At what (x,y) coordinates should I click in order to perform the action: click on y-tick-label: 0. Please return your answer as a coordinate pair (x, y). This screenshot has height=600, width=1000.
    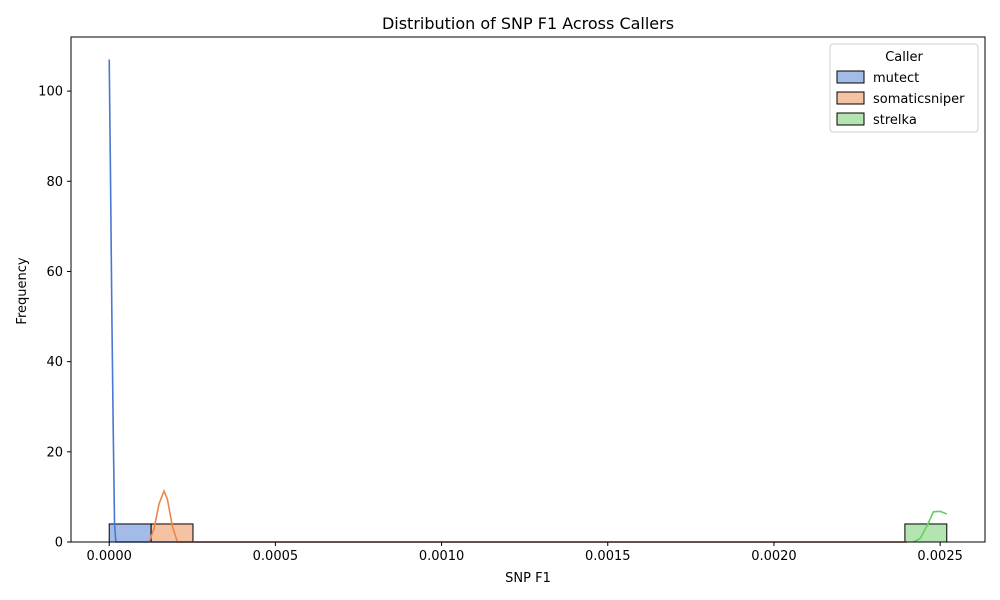
    Looking at the image, I should click on (59, 543).